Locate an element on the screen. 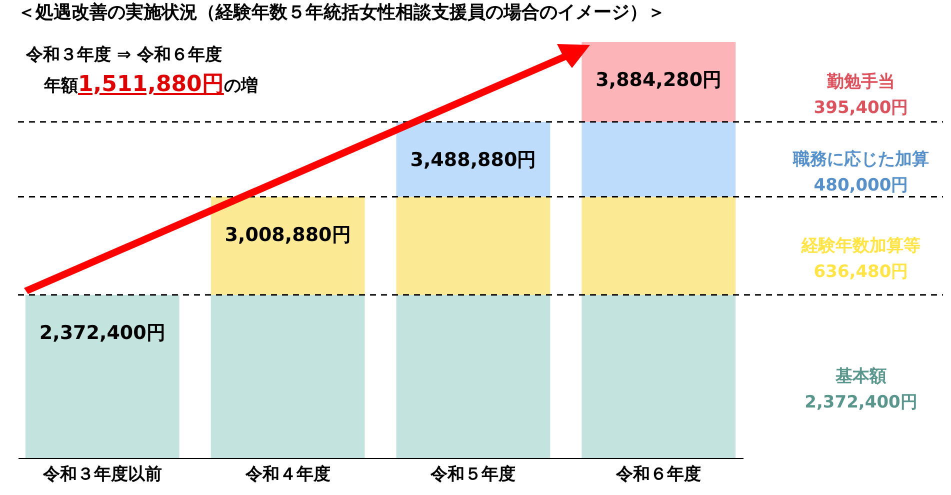 Image resolution: width=951 pixels, height=495 pixels. annotation: 年額1,511,880円の増 is located at coordinates (151, 84).